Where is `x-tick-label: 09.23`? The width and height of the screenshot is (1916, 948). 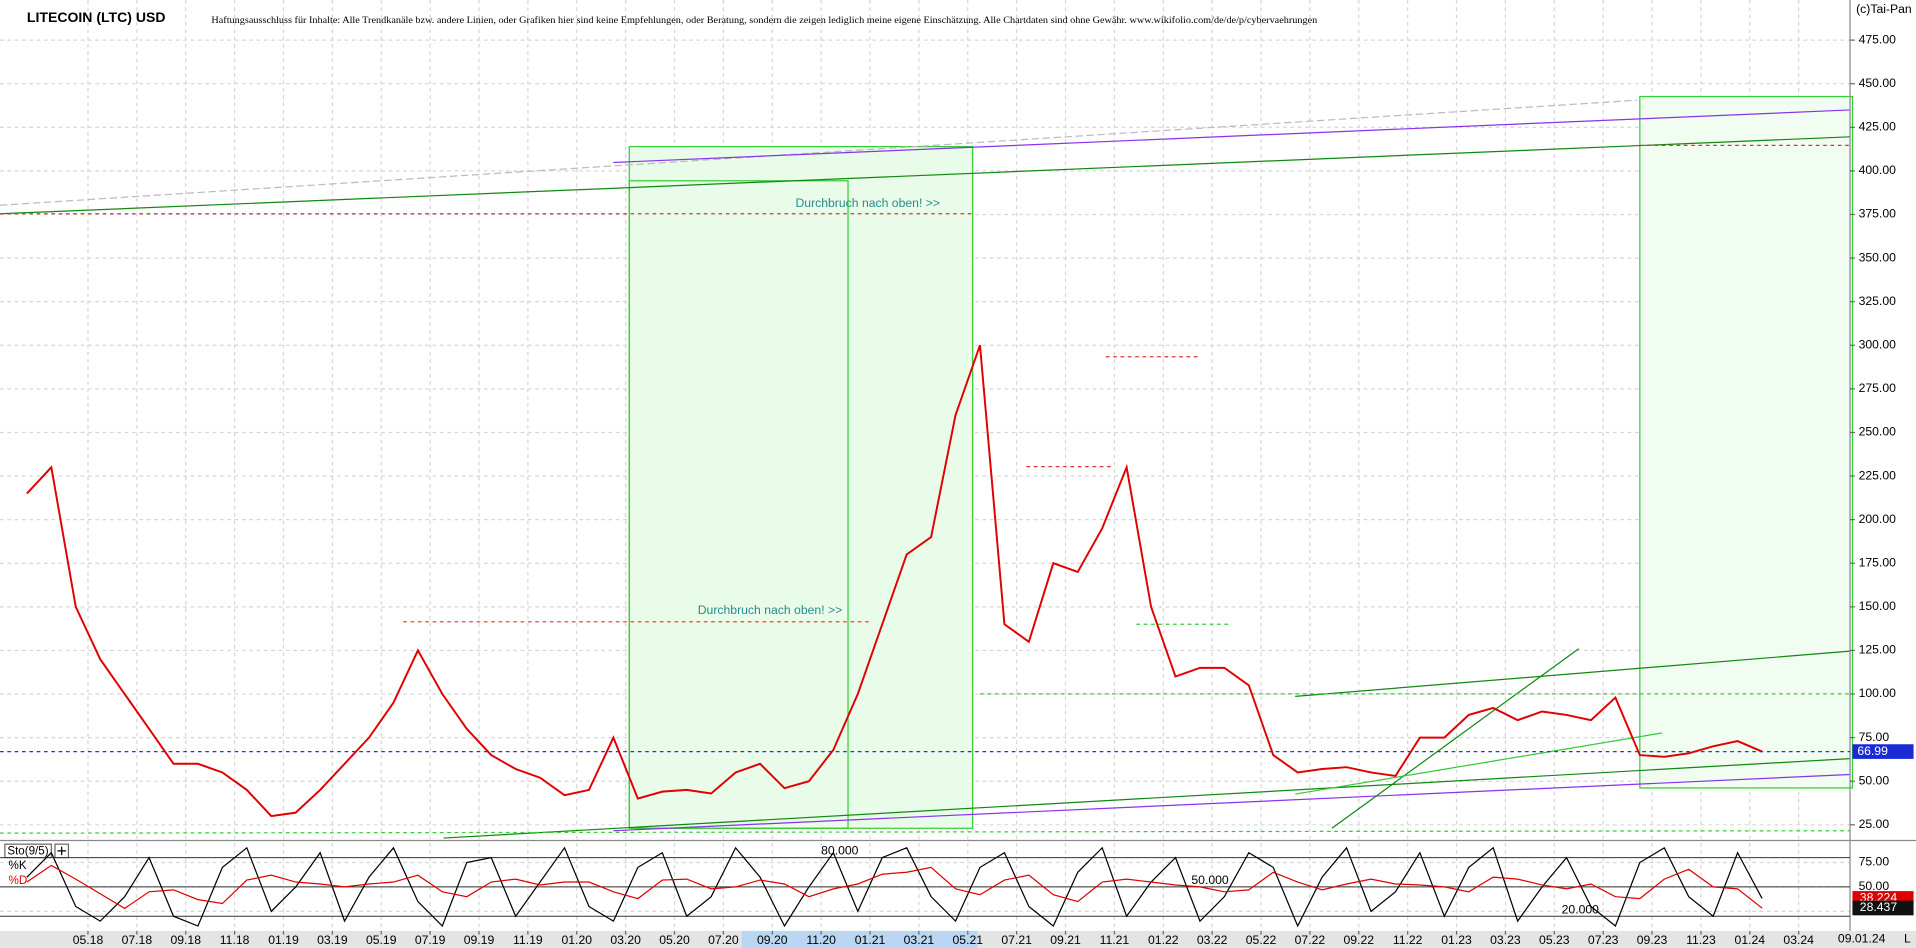
x-tick-label: 09.23 is located at coordinates (1652, 940).